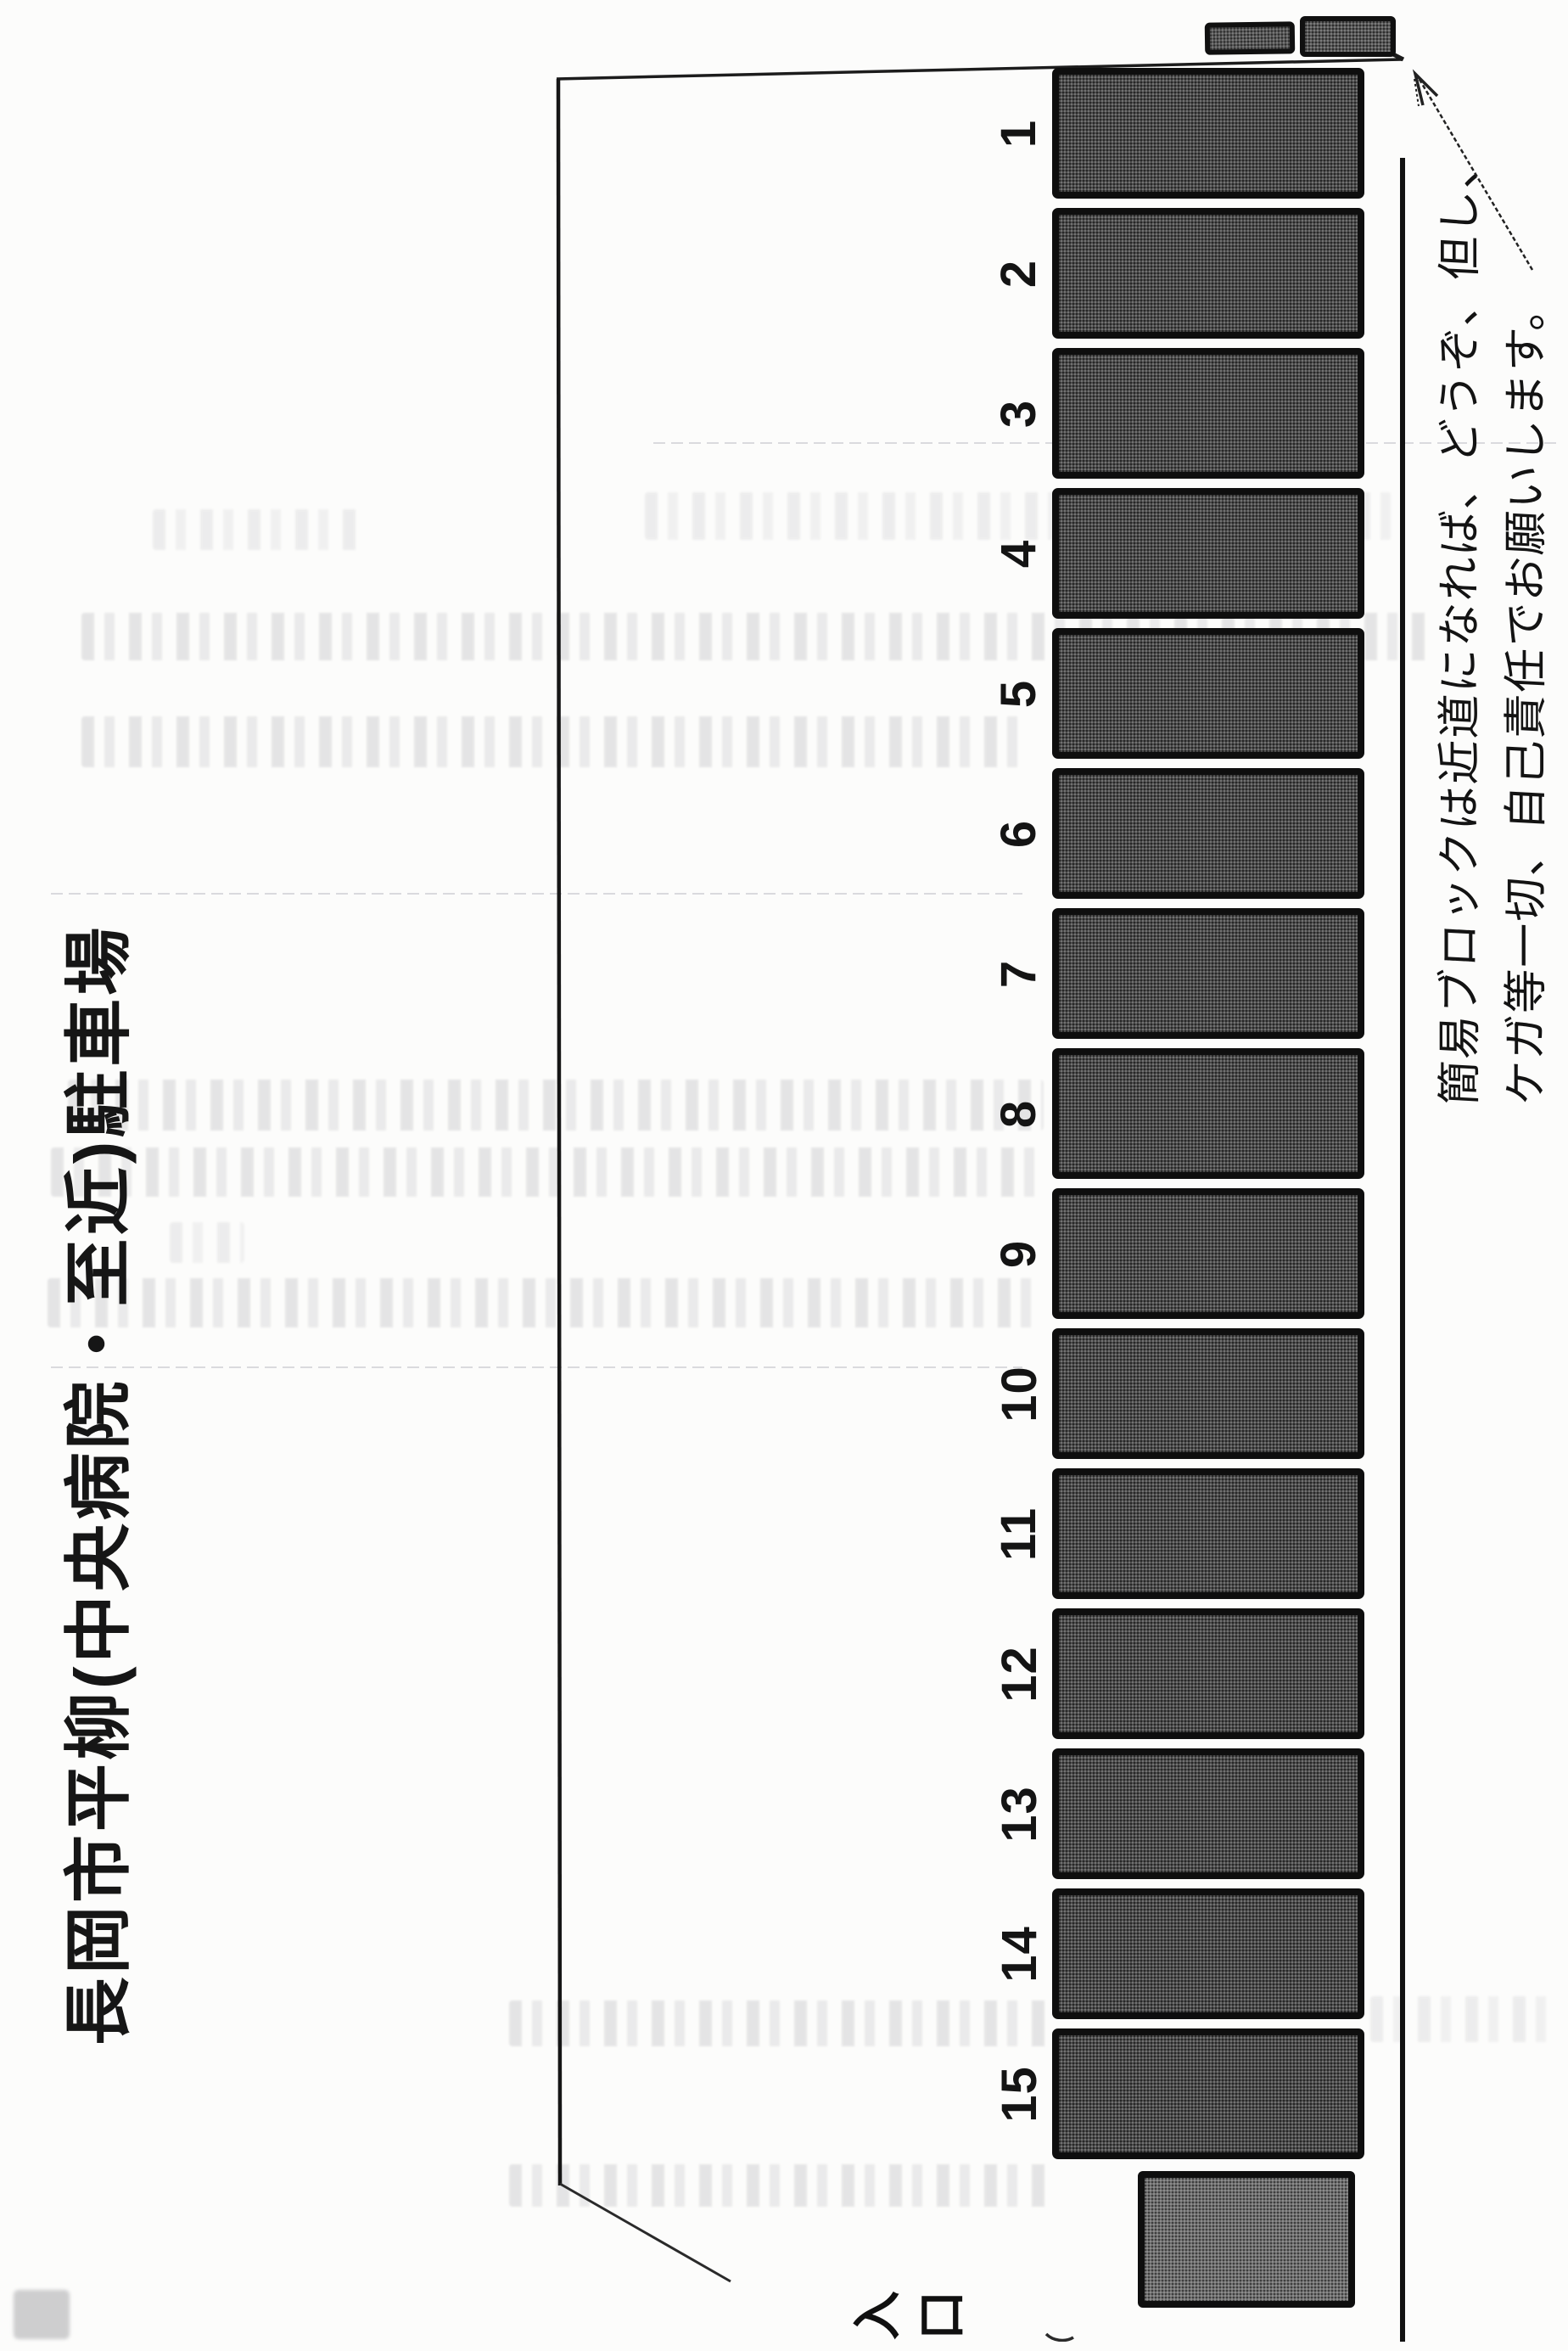 Image resolution: width=1568 pixels, height=2351 pixels. I want to click on parking-stall-row: 13, so click(784, 1814).